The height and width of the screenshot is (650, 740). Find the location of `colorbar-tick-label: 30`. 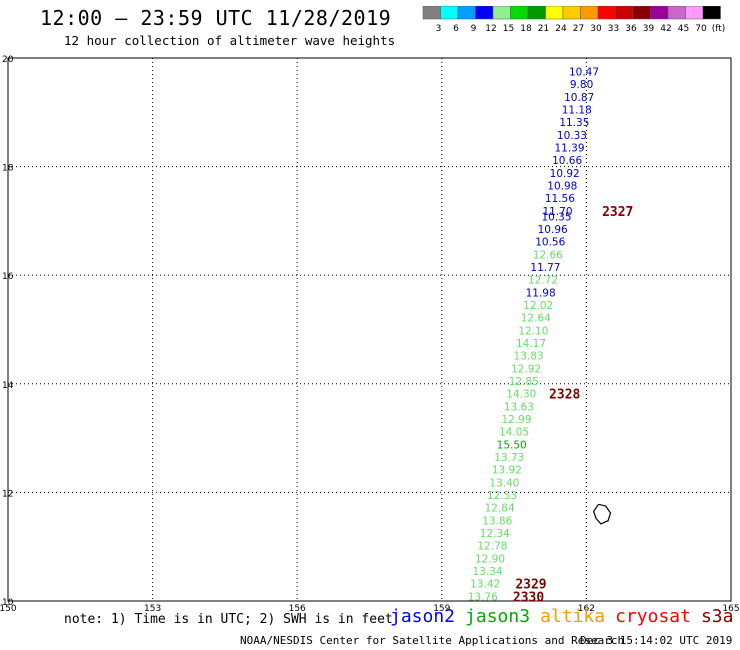

colorbar-tick-label: 30 is located at coordinates (596, 29).